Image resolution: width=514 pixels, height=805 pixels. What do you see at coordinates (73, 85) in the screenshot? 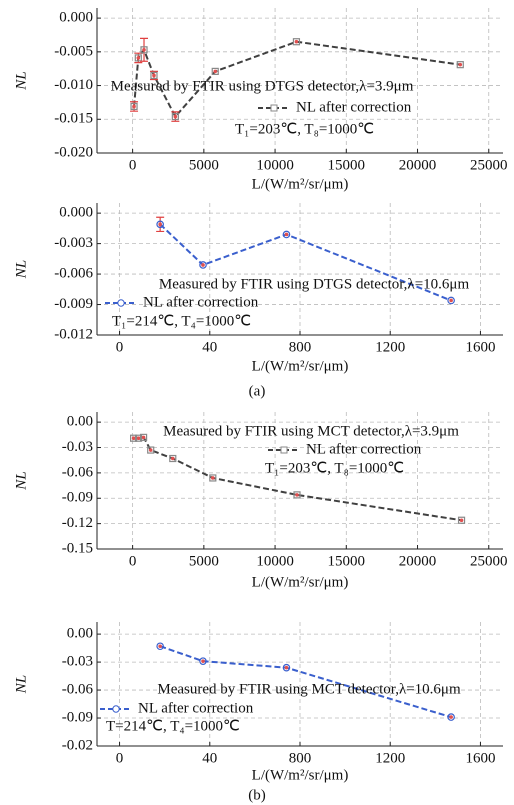
I see `y-tick-label: -0.010` at bounding box center [73, 85].